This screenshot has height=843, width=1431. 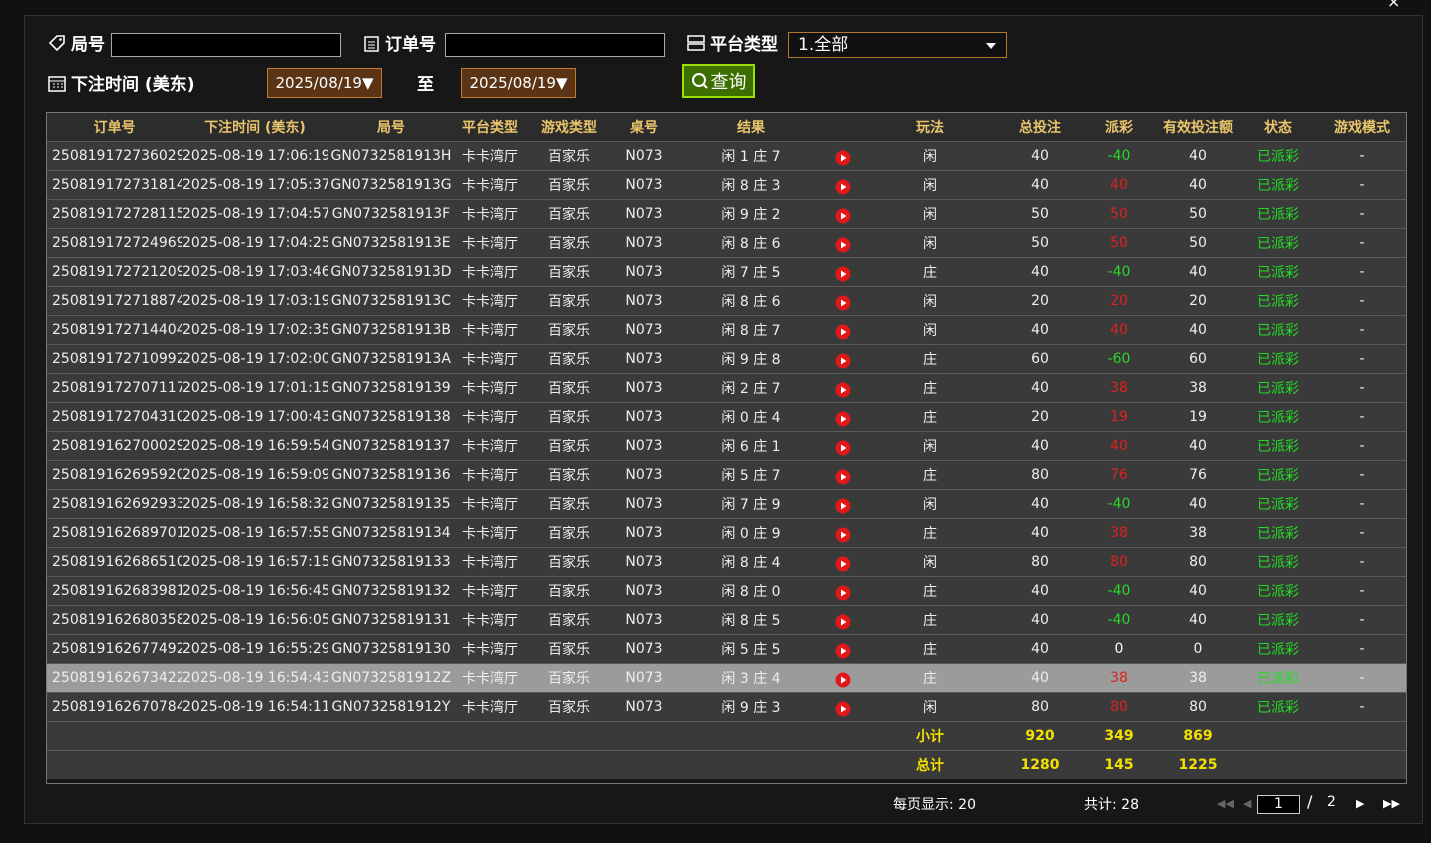 I want to click on payout: 50, so click(x=1119, y=243).